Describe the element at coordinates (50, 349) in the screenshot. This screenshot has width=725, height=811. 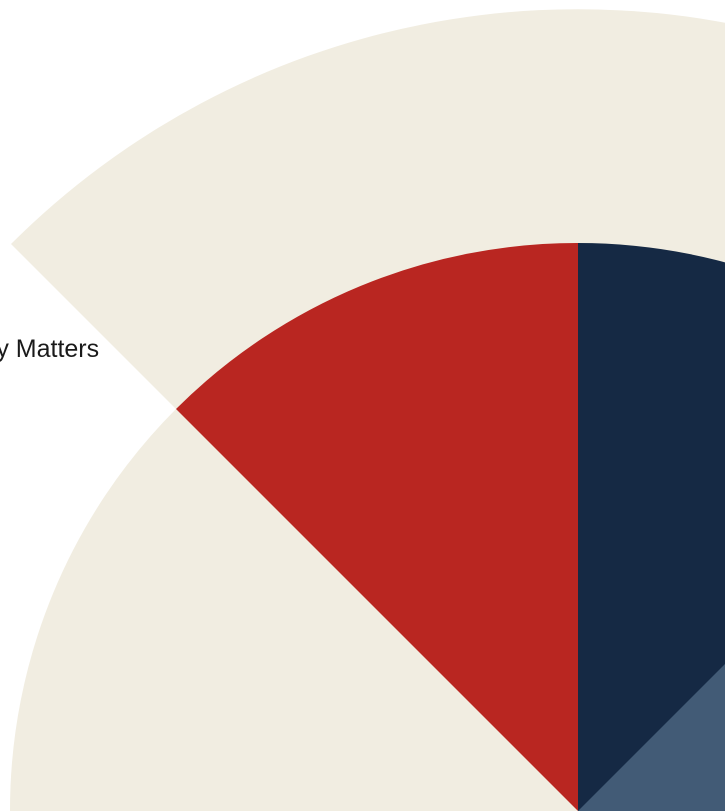
I see `caption-text: ry Matters` at that location.